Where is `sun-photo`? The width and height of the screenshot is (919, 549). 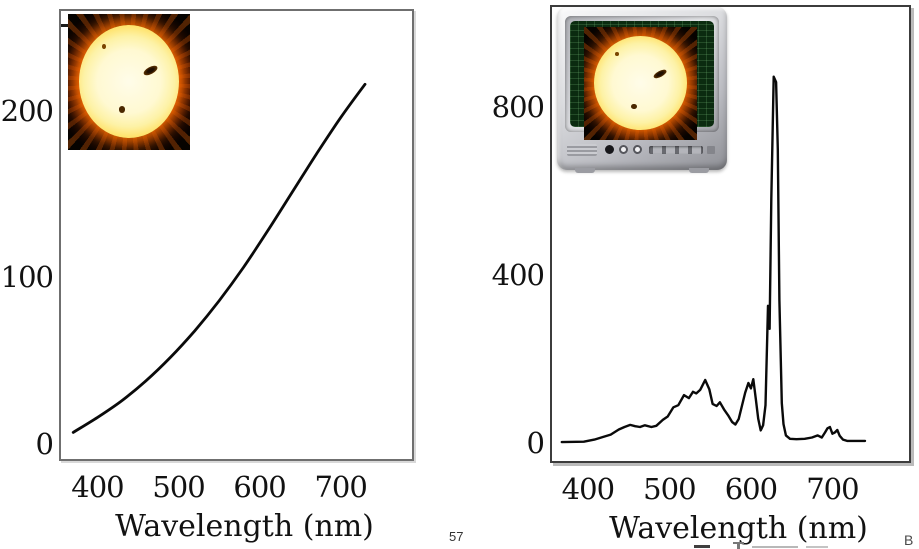
sun-photo is located at coordinates (129, 82).